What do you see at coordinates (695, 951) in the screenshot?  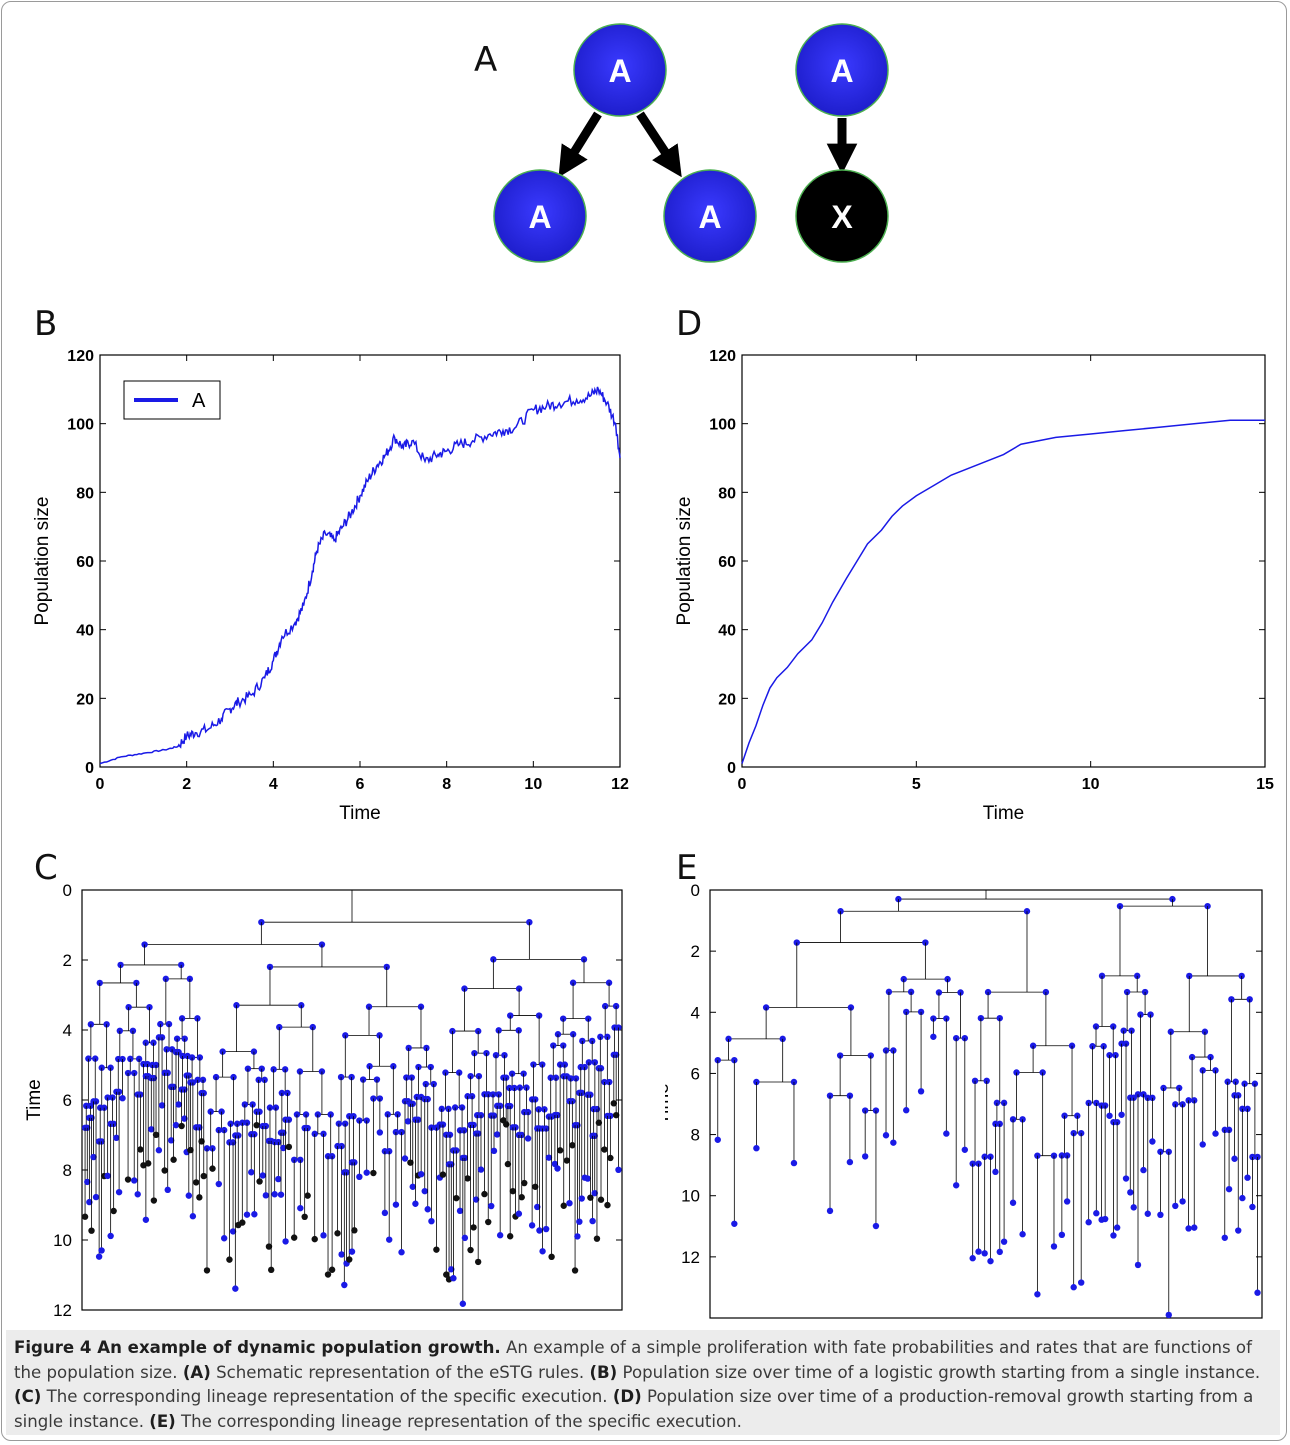 I see `y-tick-label: 2` at bounding box center [695, 951].